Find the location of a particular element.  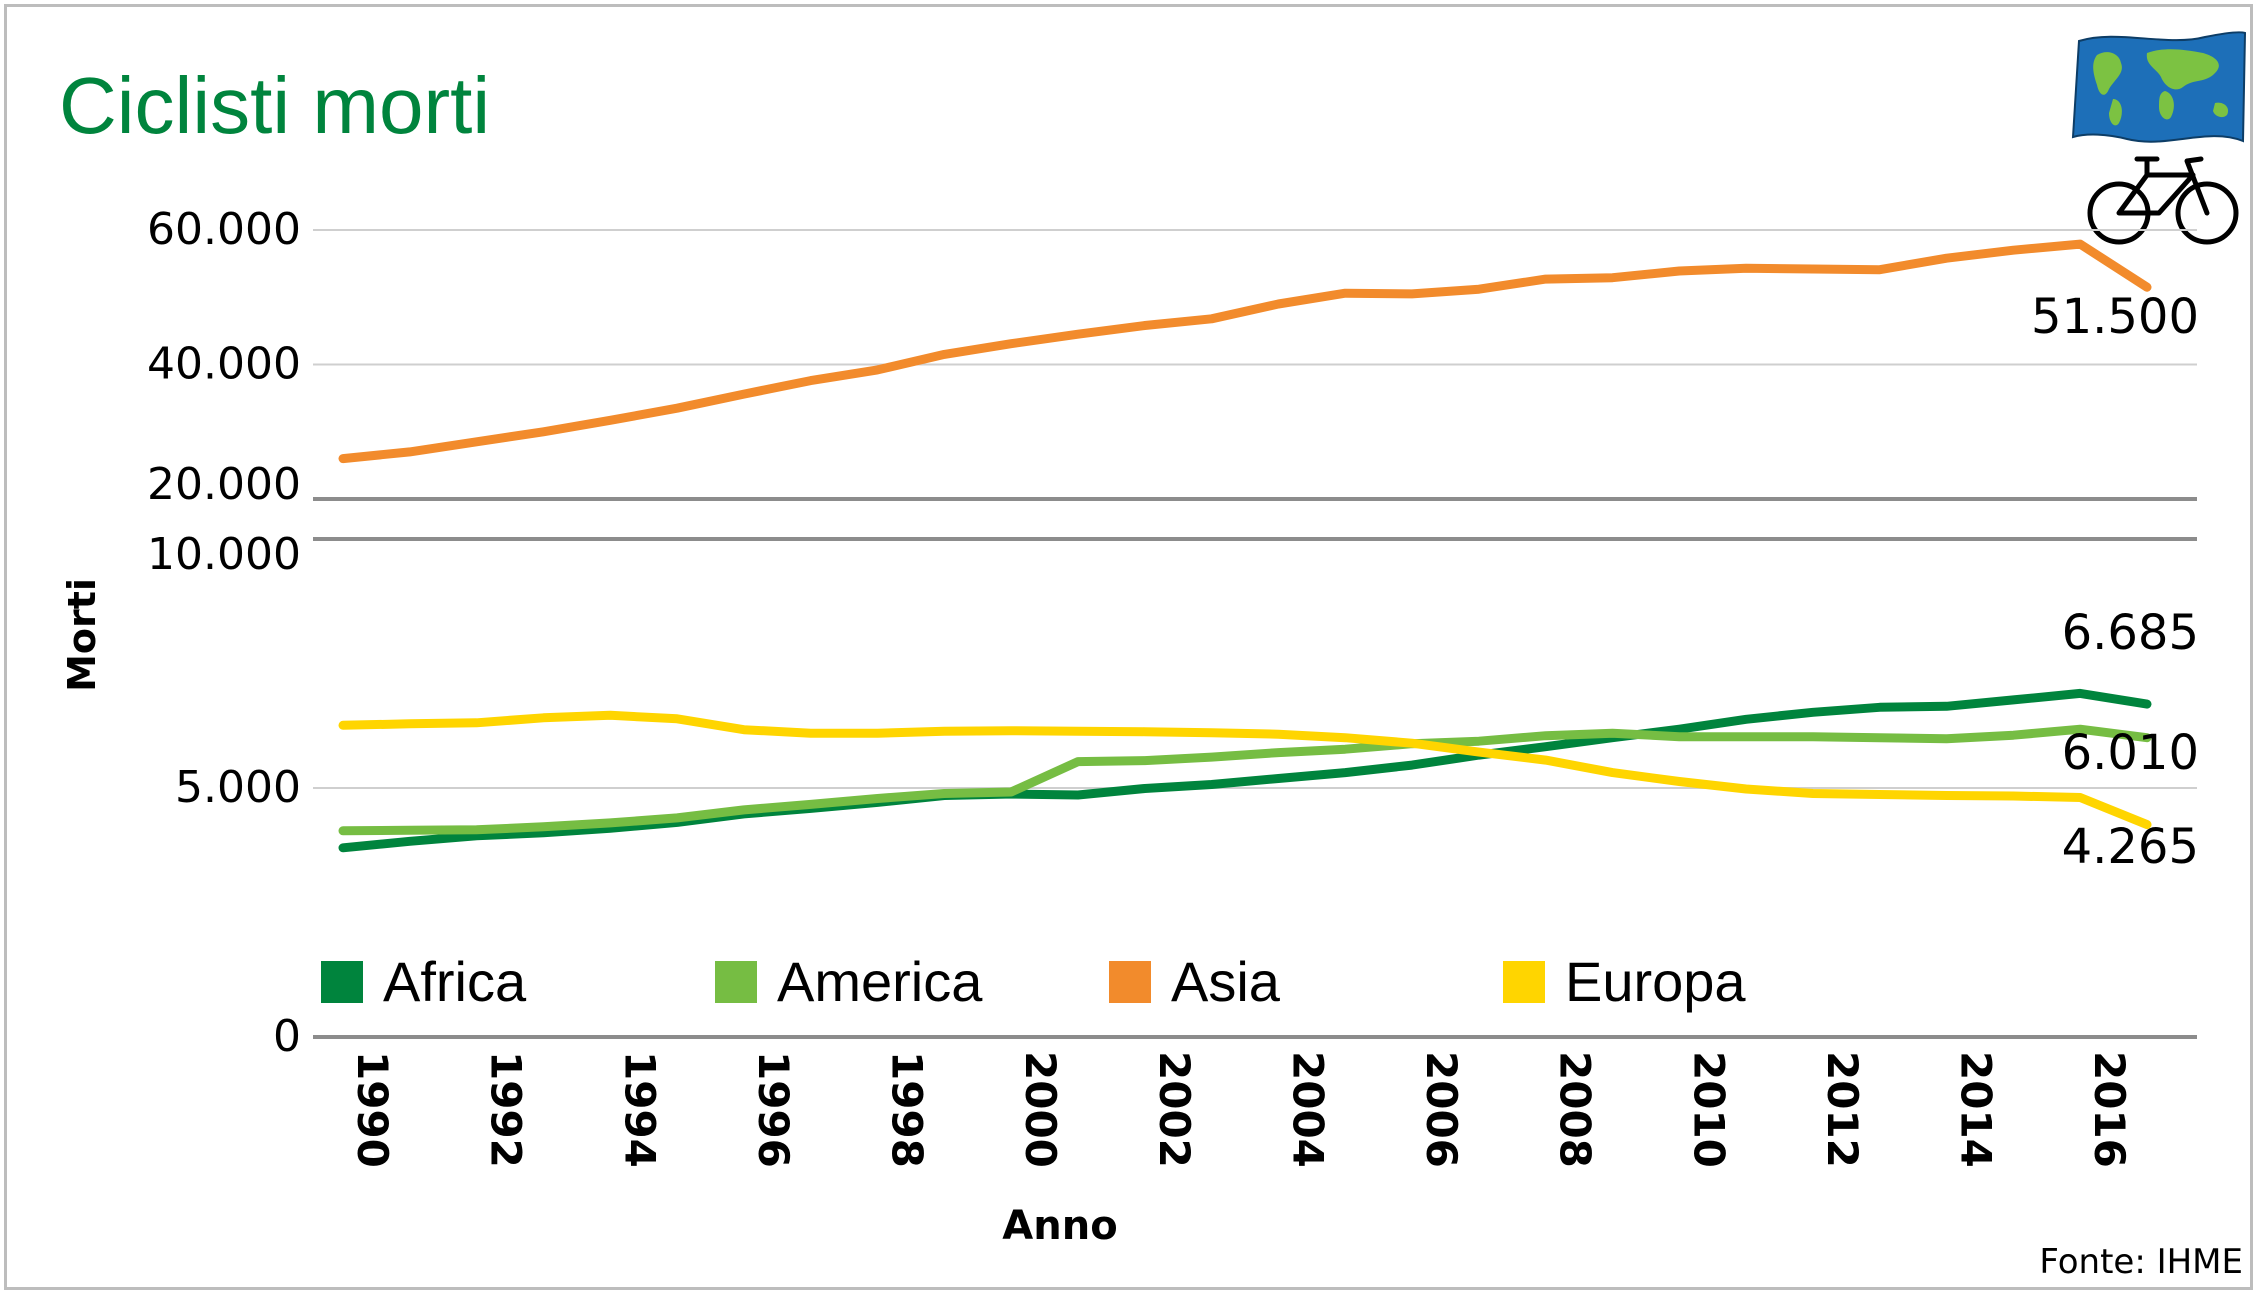

x-tick-label-2010: 2010 is located at coordinates (1708, 1109).